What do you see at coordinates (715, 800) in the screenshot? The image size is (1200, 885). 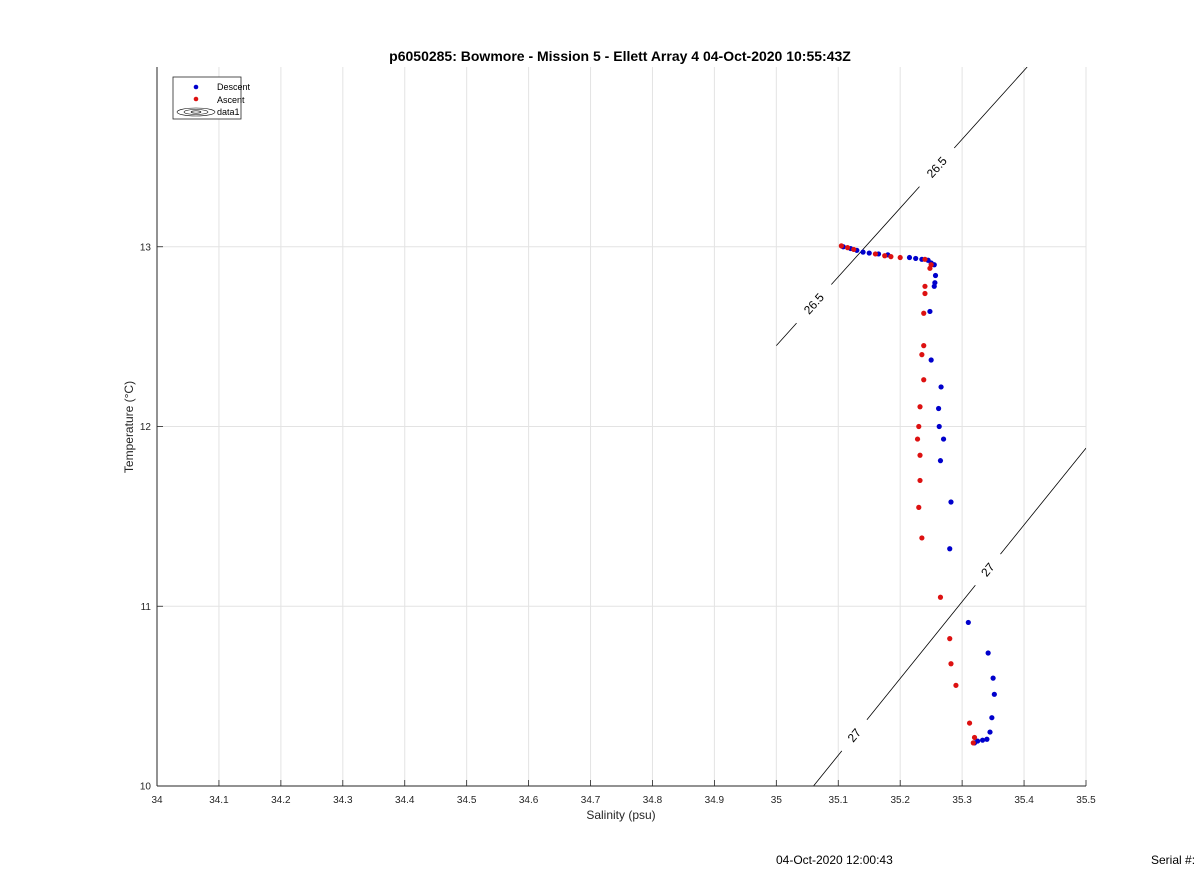 I see `x-tick-label: 34.9` at bounding box center [715, 800].